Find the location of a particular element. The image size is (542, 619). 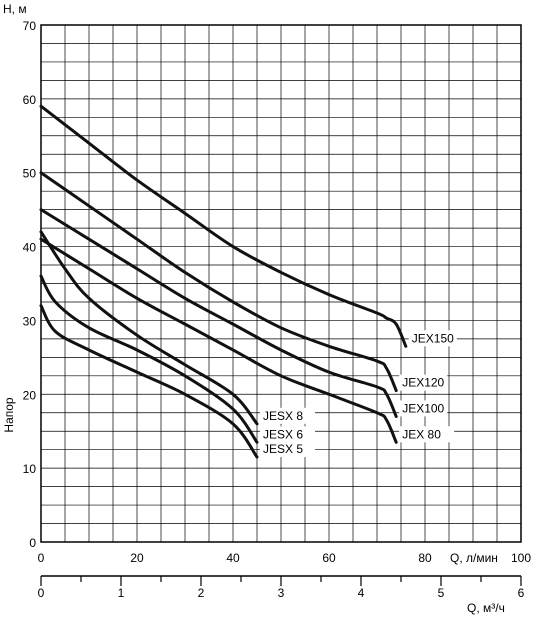

x2-tick-label: 0 is located at coordinates (41, 593).